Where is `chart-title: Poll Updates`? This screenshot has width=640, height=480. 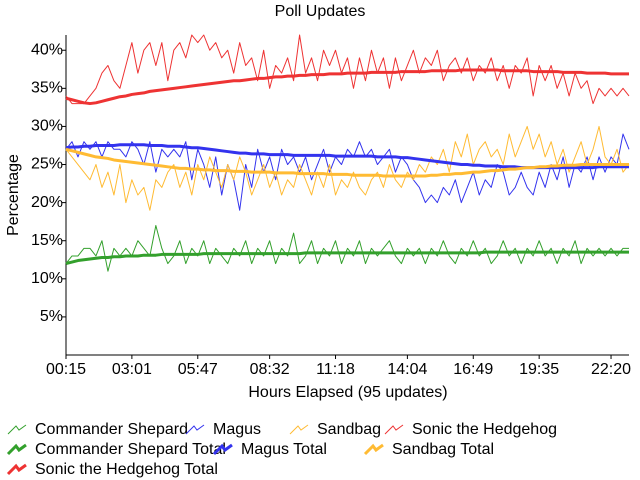 chart-title: Poll Updates is located at coordinates (320, 11).